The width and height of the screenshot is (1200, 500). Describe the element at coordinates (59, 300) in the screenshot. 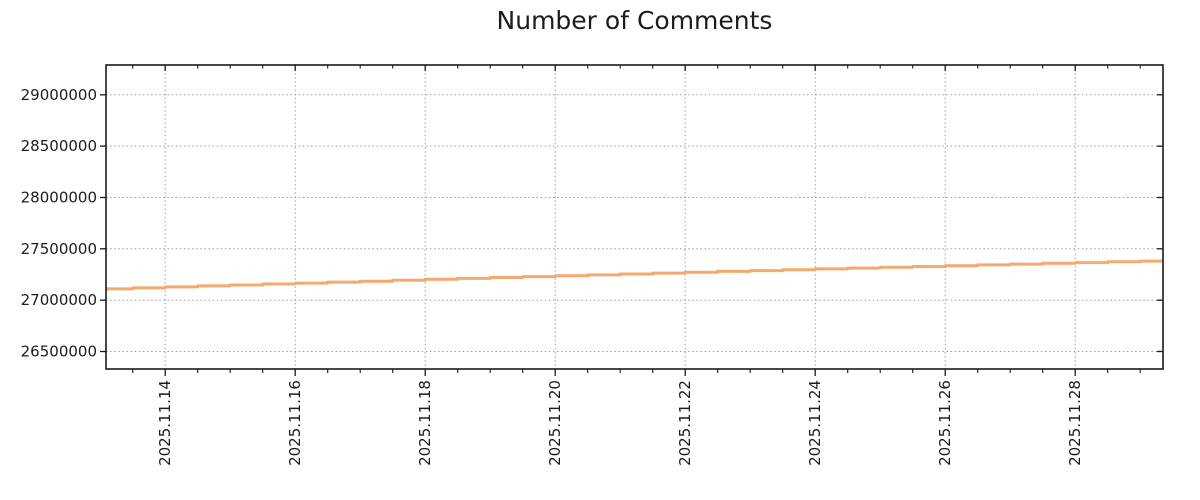

I see `y-tick-label: 27000000` at that location.